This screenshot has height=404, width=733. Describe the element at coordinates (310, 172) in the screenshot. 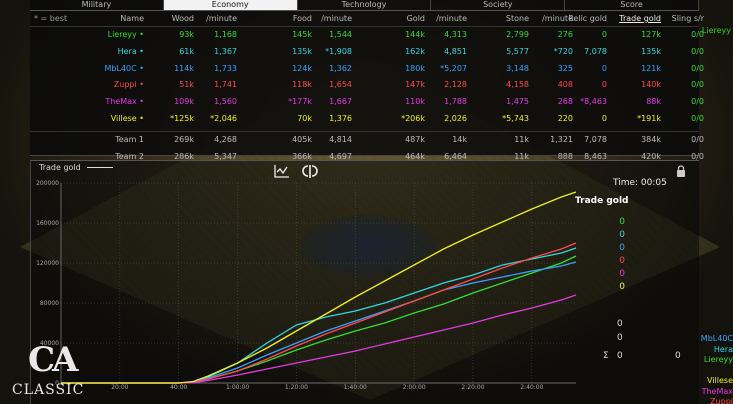

I see `split-icon` at that location.